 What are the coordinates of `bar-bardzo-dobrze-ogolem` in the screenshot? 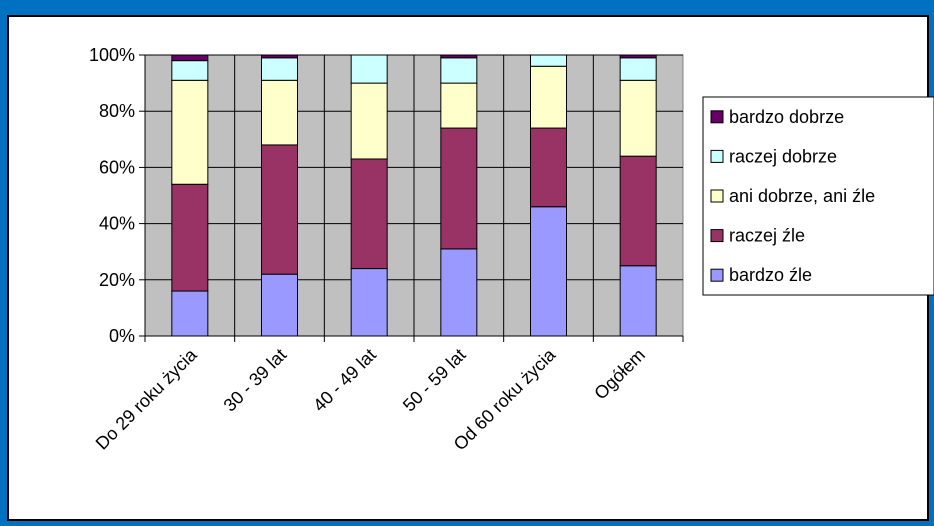 It's located at (638, 56).